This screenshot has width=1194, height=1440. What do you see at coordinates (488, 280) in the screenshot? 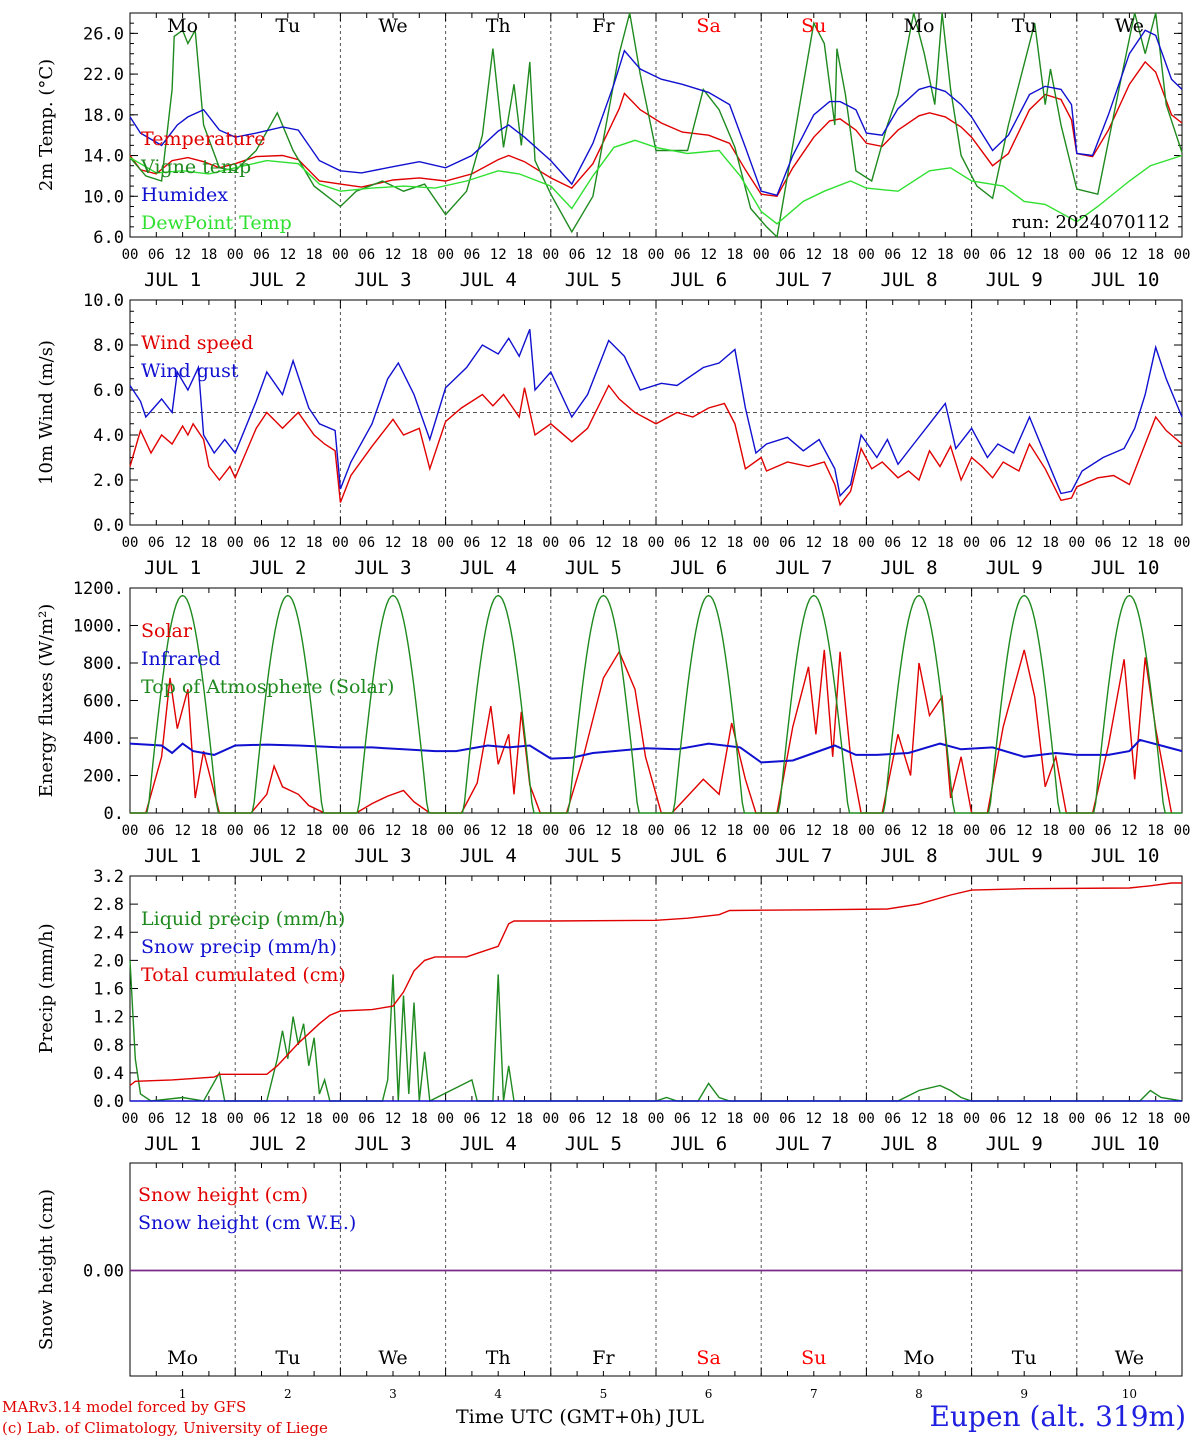
I see `date-label: JUL 4` at bounding box center [488, 280].